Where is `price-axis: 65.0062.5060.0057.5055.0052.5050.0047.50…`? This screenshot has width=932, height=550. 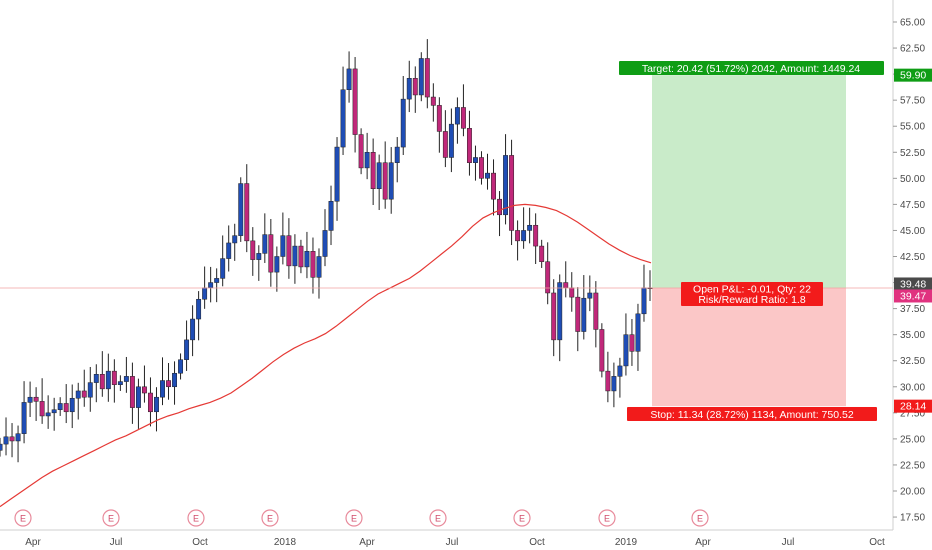
price-axis: 65.0062.5060.0057.5055.0052.5050.0047.50… is located at coordinates (912, 265).